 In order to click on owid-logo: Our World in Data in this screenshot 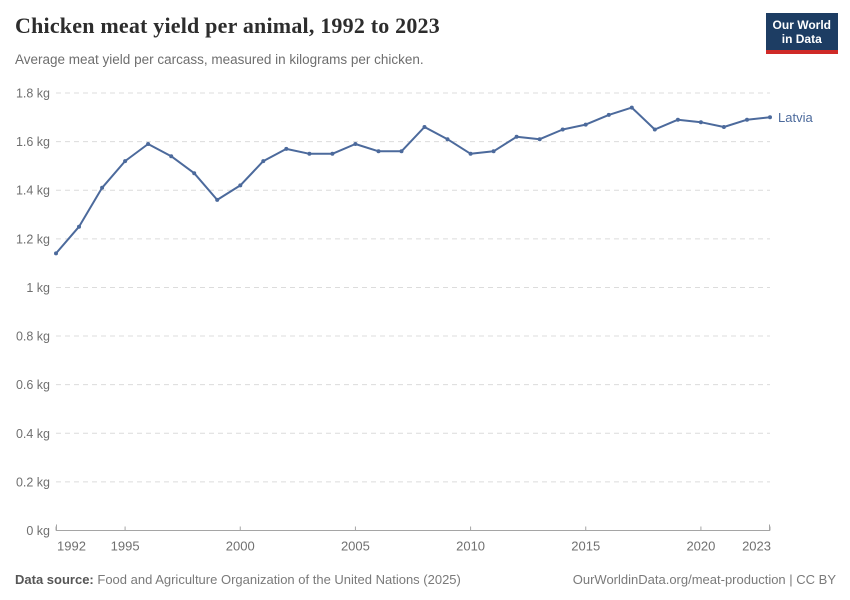, I will do `click(801, 33)`.